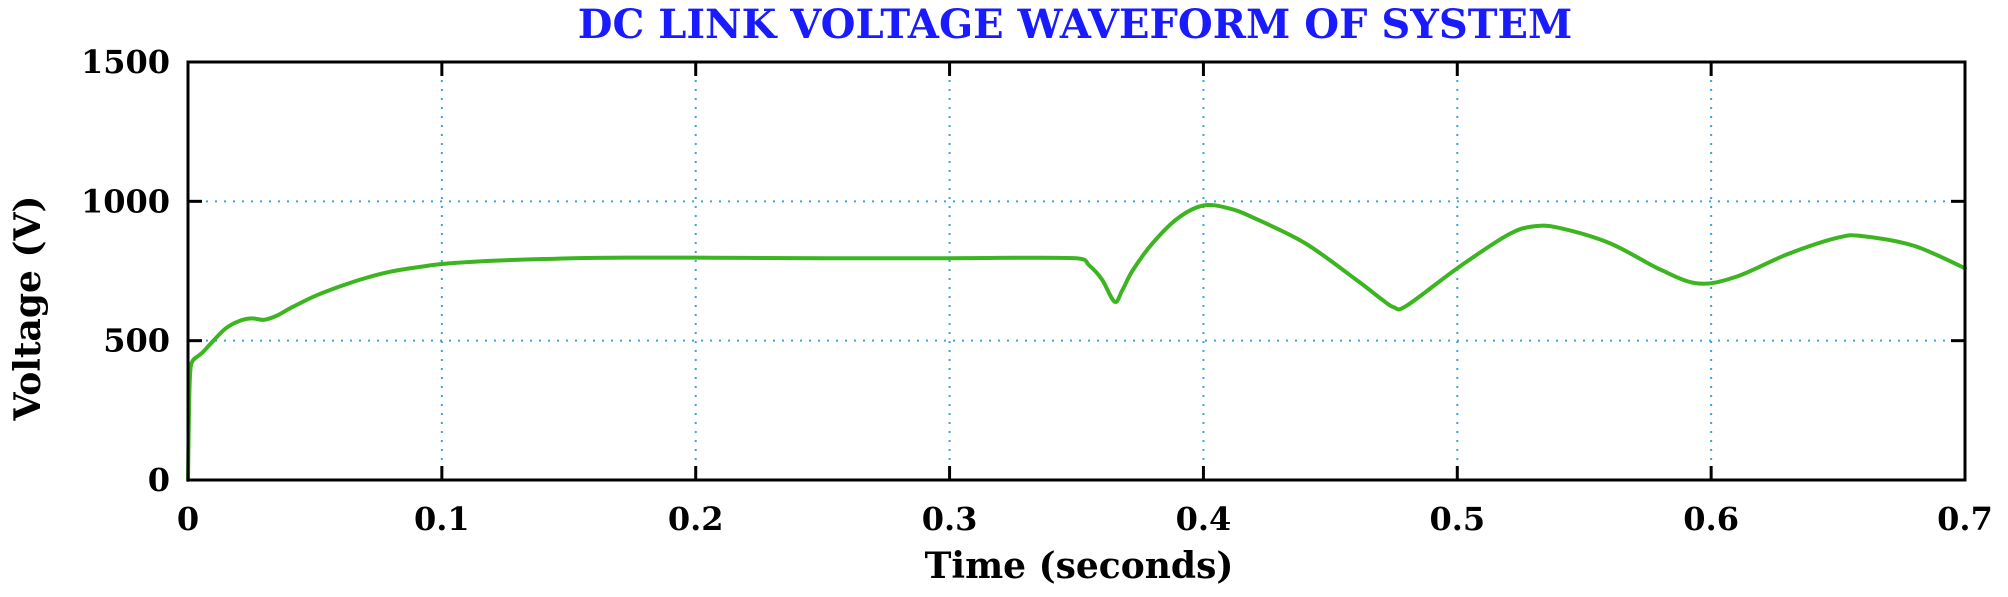  I want to click on chart-title: DC LINK VOLTAGE WAVEFORM OF SYSTEM, so click(1075, 24).